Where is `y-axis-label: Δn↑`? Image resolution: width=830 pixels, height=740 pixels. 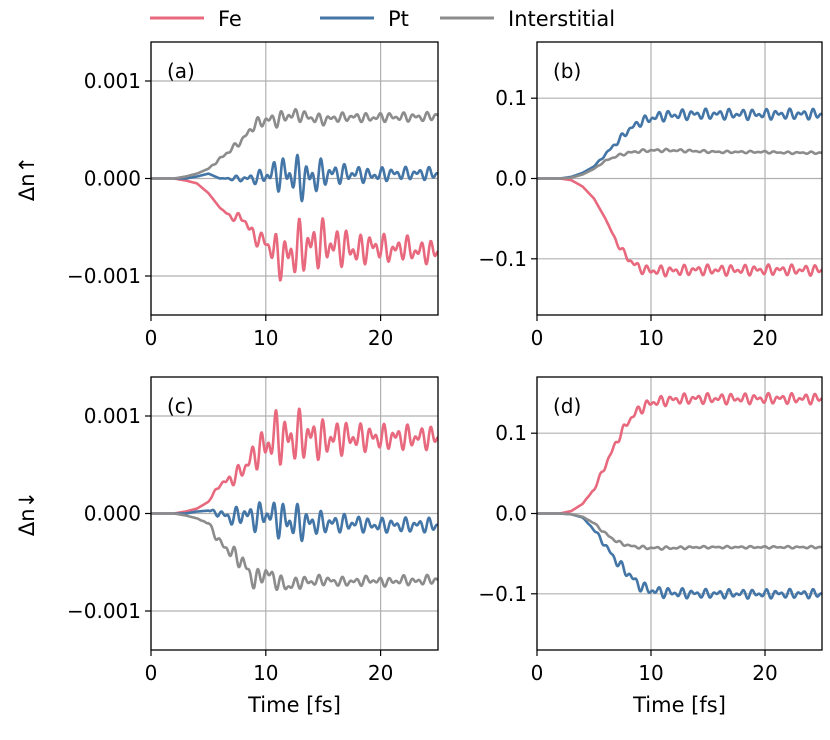
y-axis-label: Δn↑ is located at coordinates (27, 178).